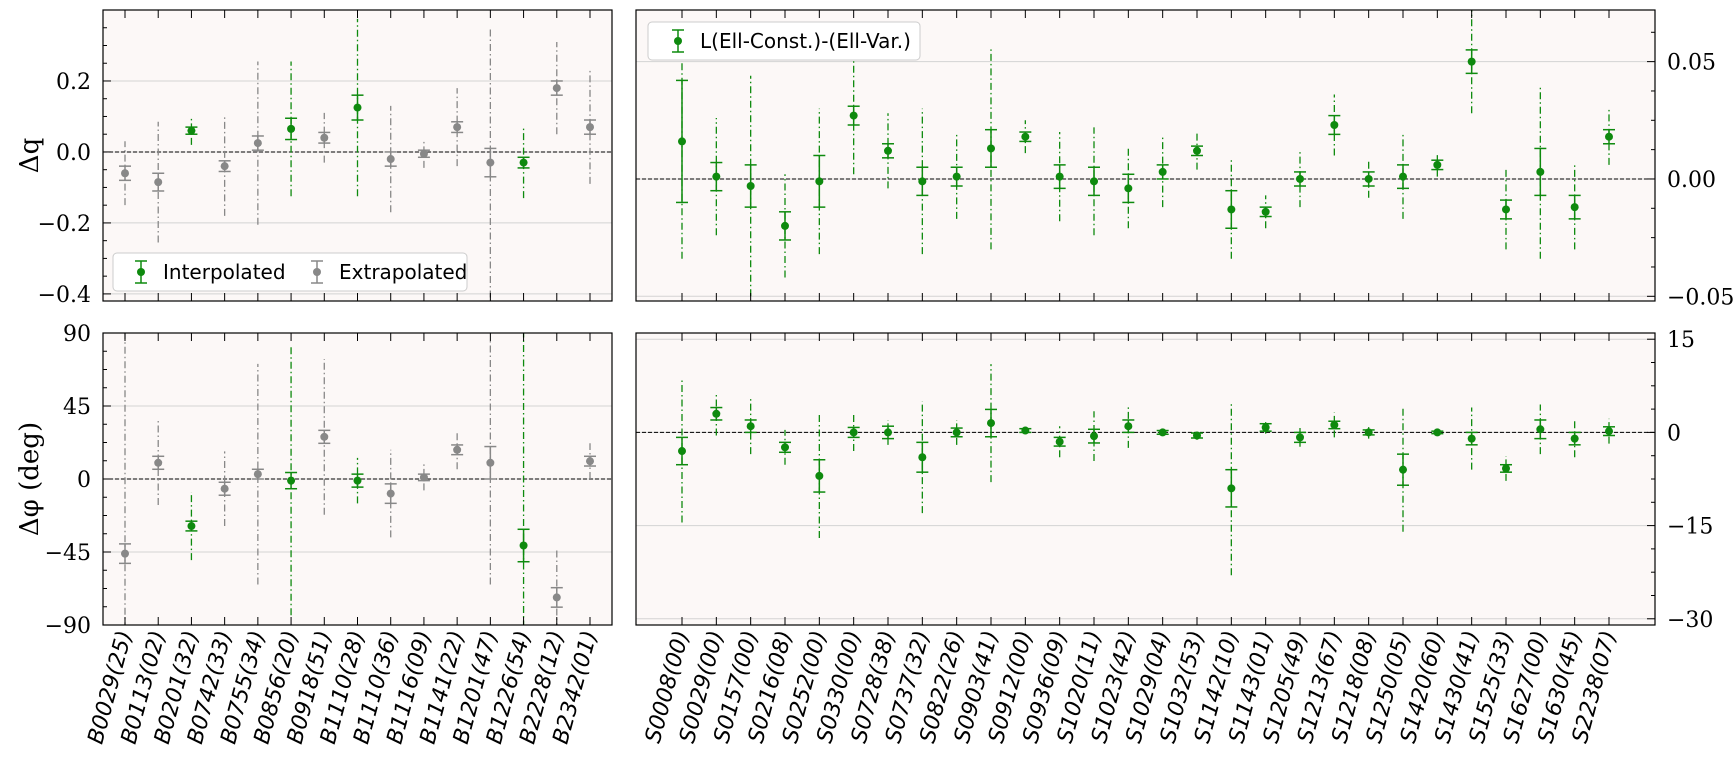 This screenshot has height=765, width=1733. I want to click on panel-delta-q-left: −0.4 −0.2 0.0 0.2 Δq Interpolated Extrapolated, so click(314, 158).